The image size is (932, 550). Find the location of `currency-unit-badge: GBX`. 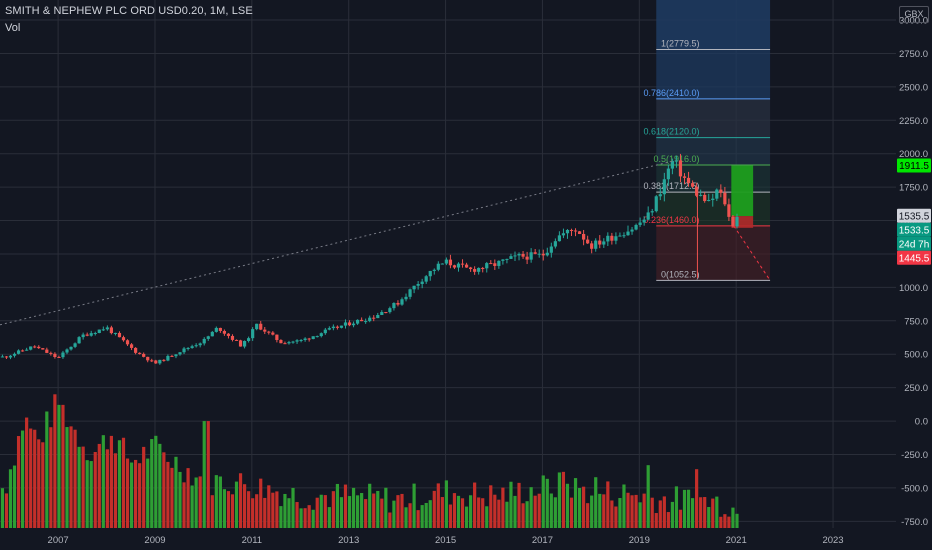

currency-unit-badge: GBX is located at coordinates (914, 14).